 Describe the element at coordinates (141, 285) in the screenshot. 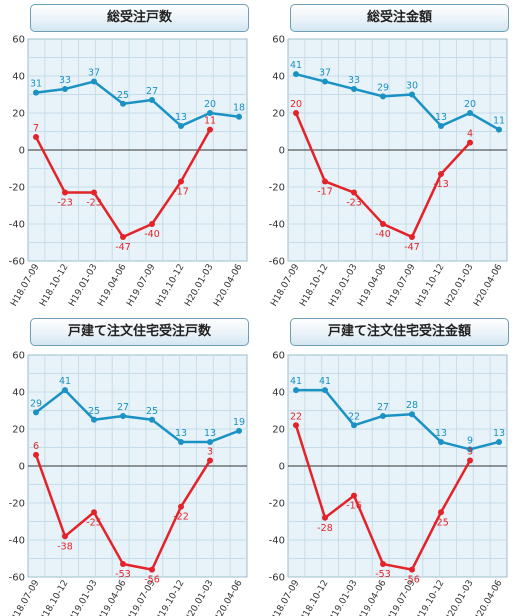

I see `x-tick-label: H19.07-09` at that location.